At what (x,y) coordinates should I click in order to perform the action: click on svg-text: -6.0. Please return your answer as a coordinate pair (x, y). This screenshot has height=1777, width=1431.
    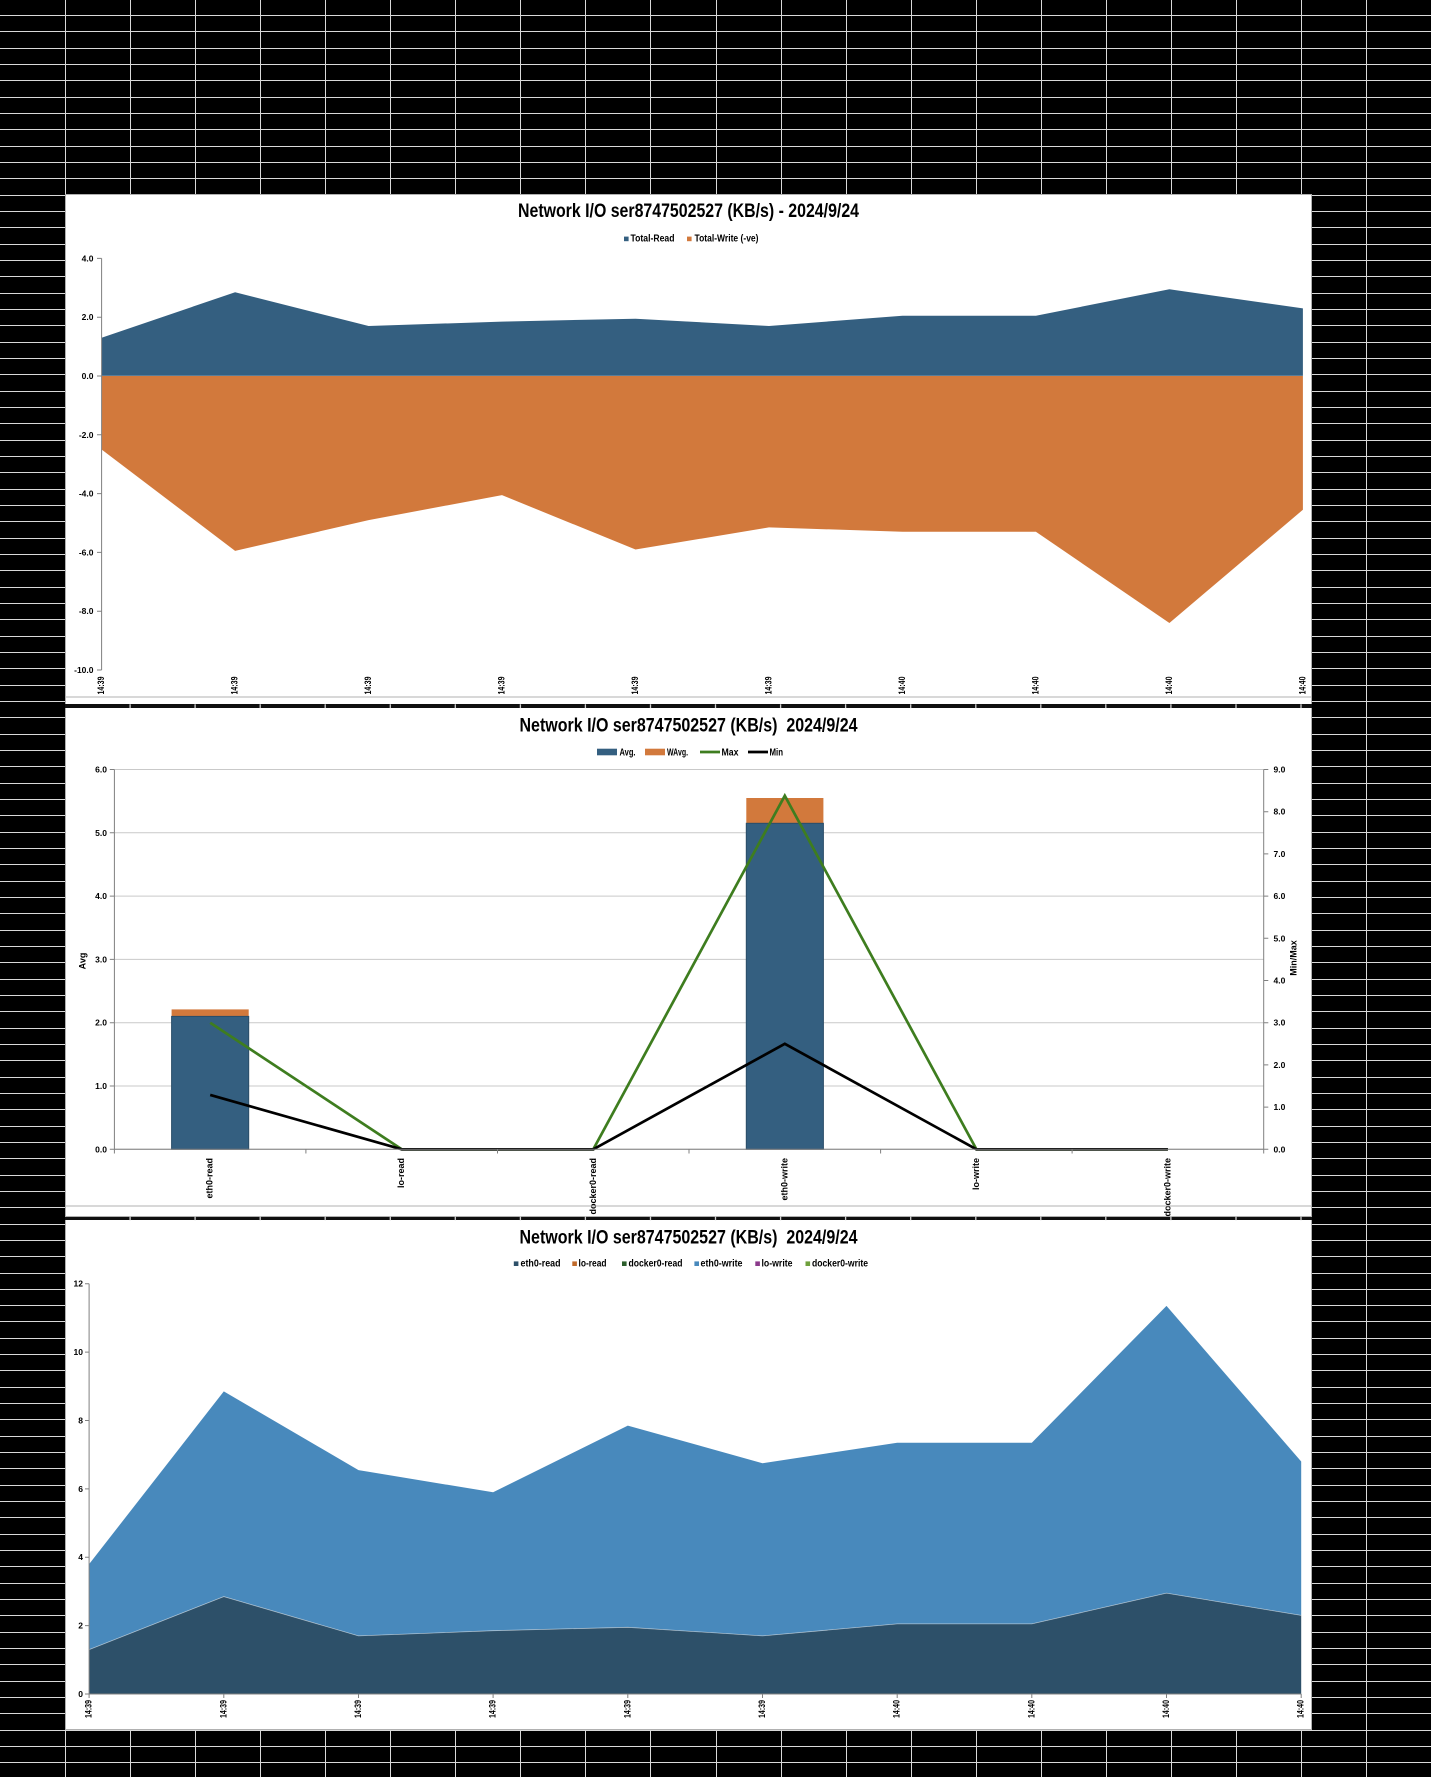
    Looking at the image, I should click on (86, 552).